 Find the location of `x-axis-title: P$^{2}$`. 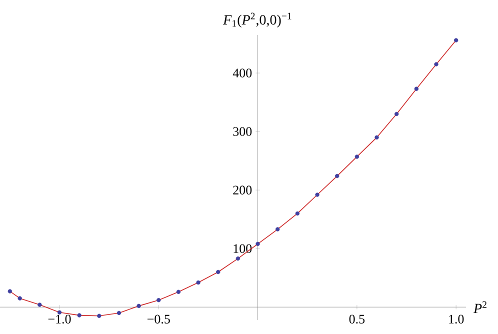

x-axis-title: P$^{2}$ is located at coordinates (479, 307).